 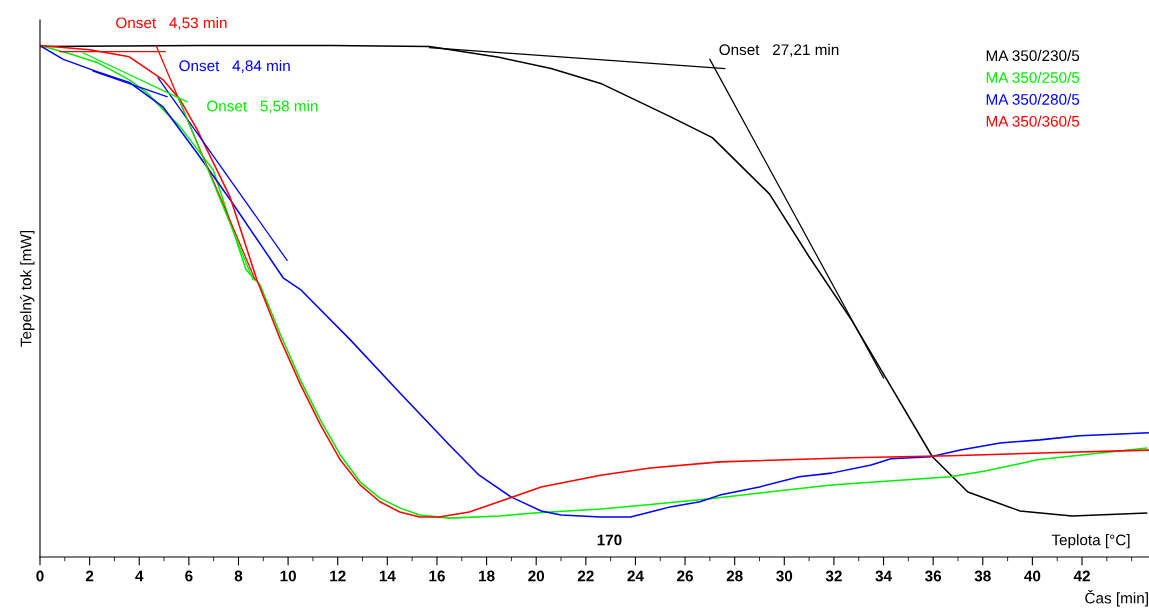 What do you see at coordinates (779, 50) in the screenshot?
I see `annotation: Onset 27,21 min` at bounding box center [779, 50].